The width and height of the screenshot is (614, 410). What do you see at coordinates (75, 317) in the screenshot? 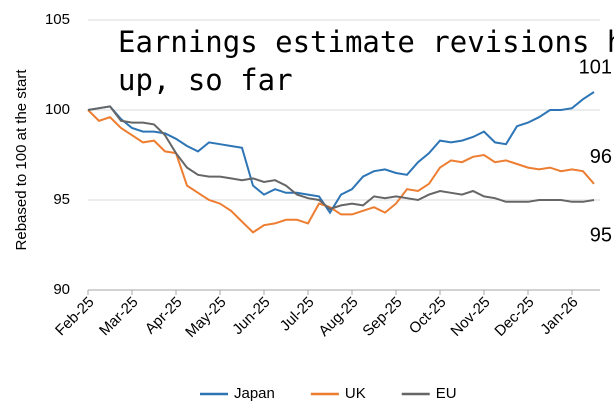
I see `x-tick-label: Feb-25` at bounding box center [75, 317].